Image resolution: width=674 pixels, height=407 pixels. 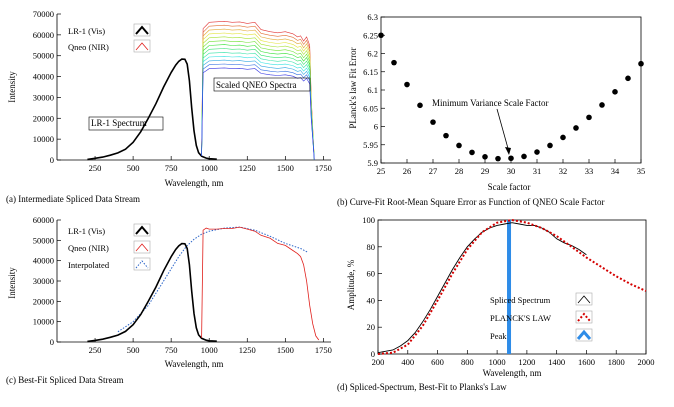 What do you see at coordinates (88, 248) in the screenshot?
I see `chart-c-legend-label-1: Qneo (NIR)` at bounding box center [88, 248].